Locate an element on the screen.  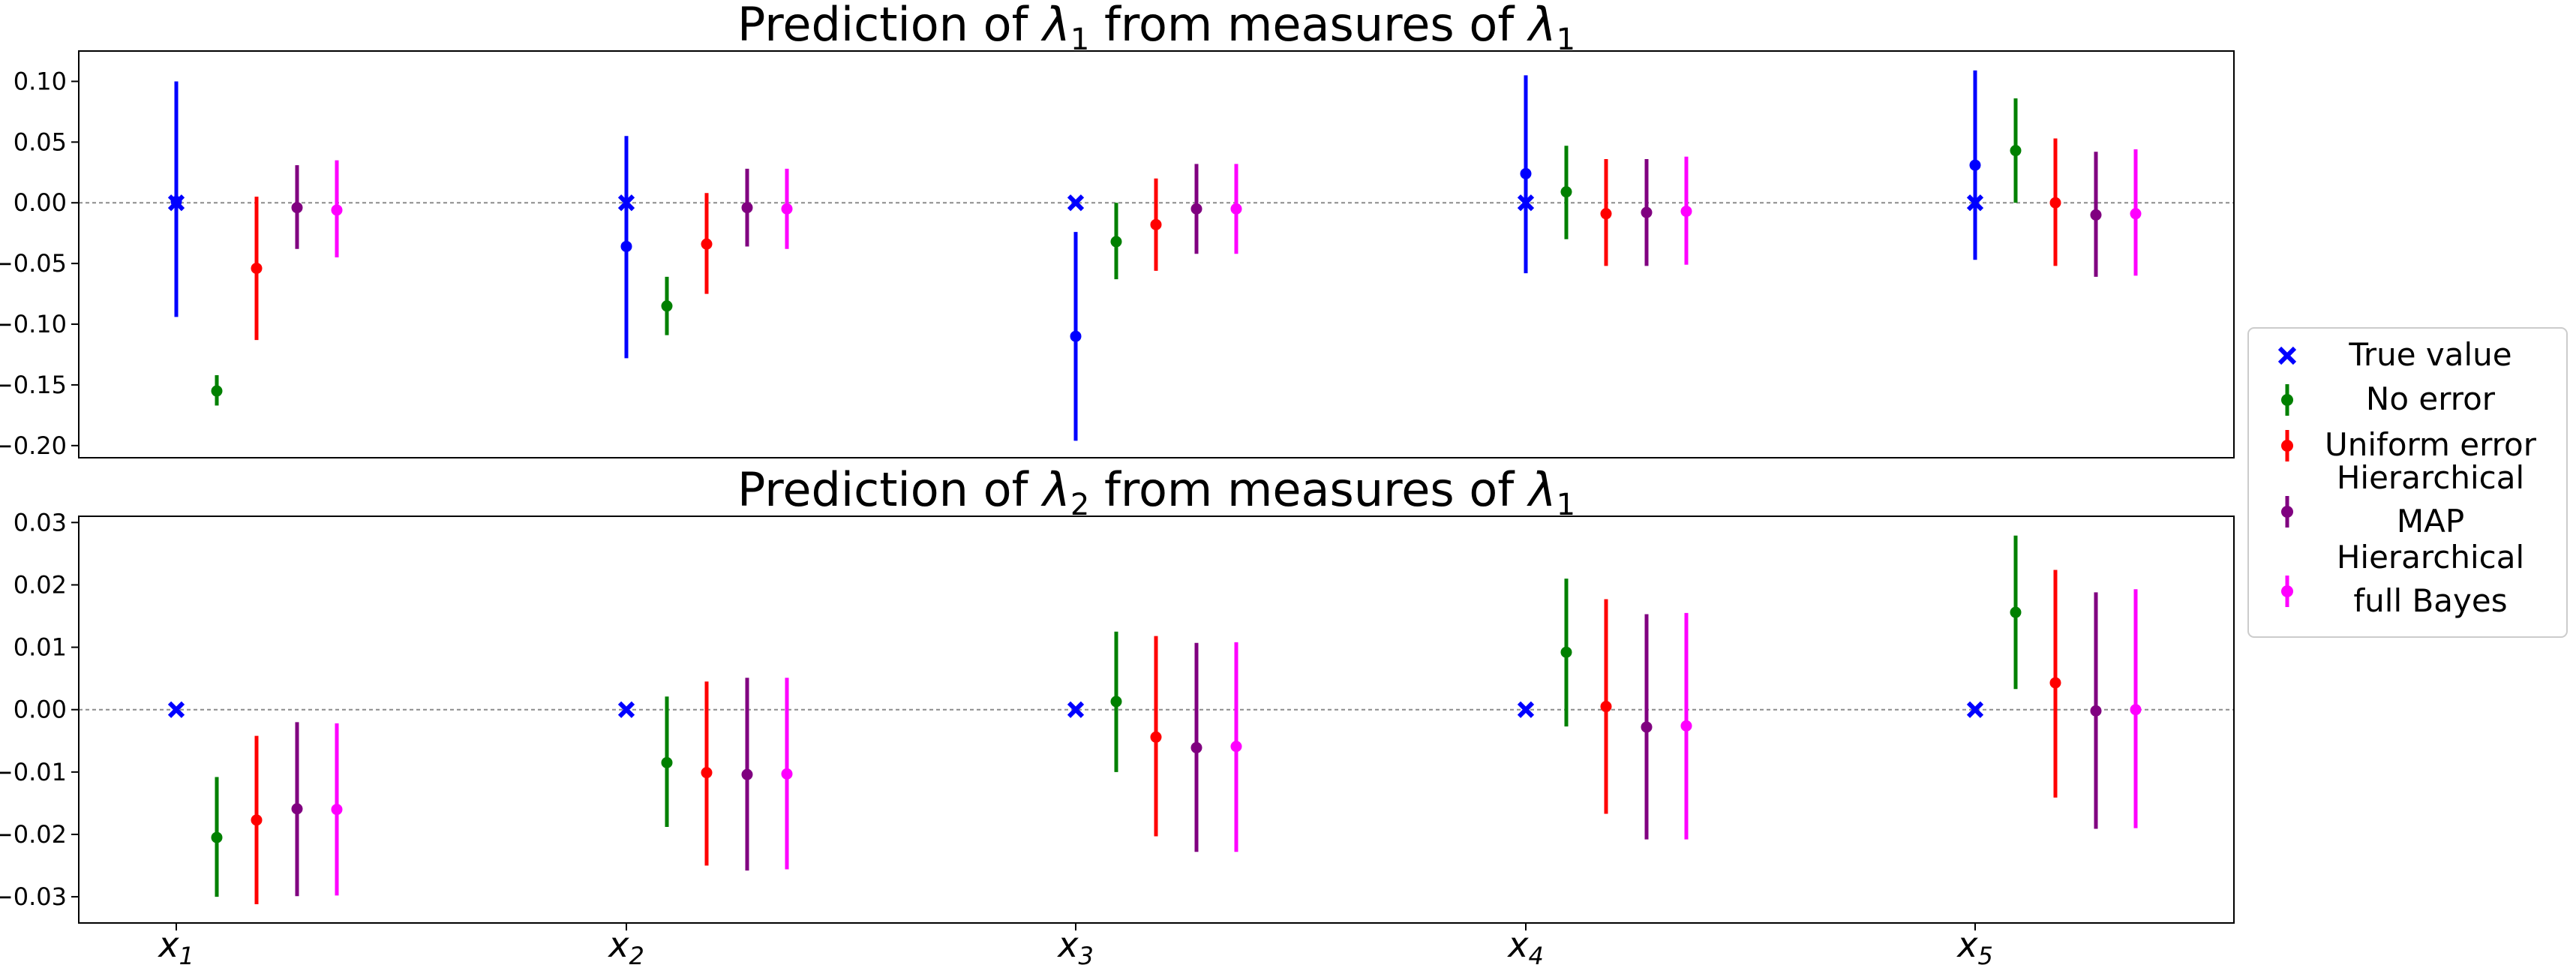
y-tick-label: −0.01 is located at coordinates (33, 772).